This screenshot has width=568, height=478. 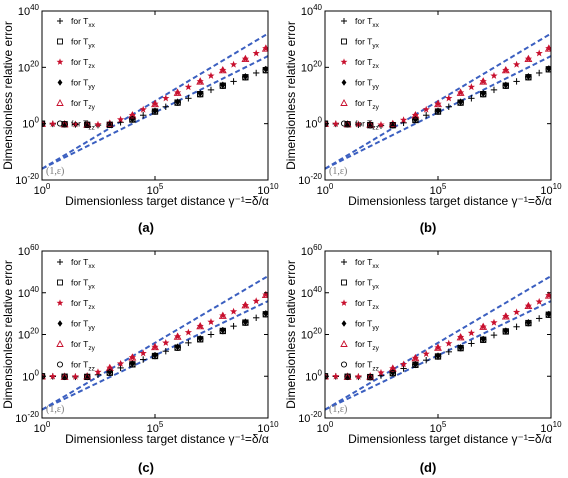 What do you see at coordinates (428, 467) in the screenshot?
I see `panel-label: (d)` at bounding box center [428, 467].